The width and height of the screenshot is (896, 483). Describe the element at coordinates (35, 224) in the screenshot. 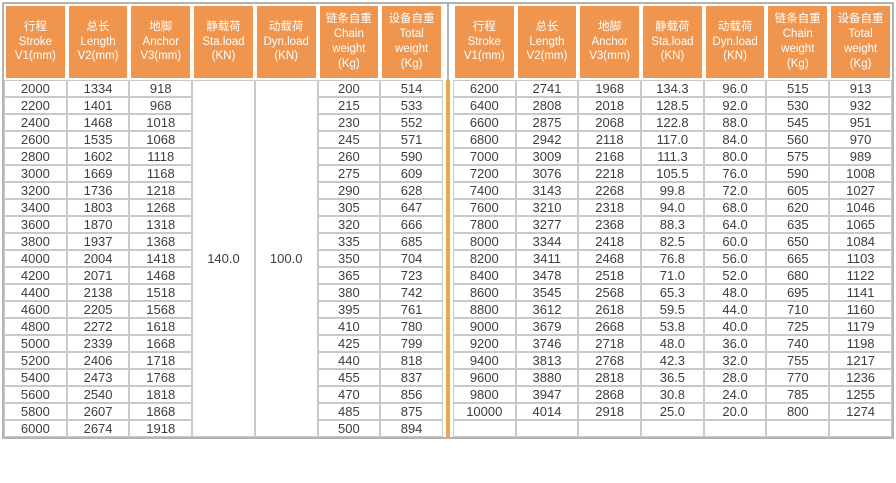

I see `stroke-cell-left: 3600` at that location.